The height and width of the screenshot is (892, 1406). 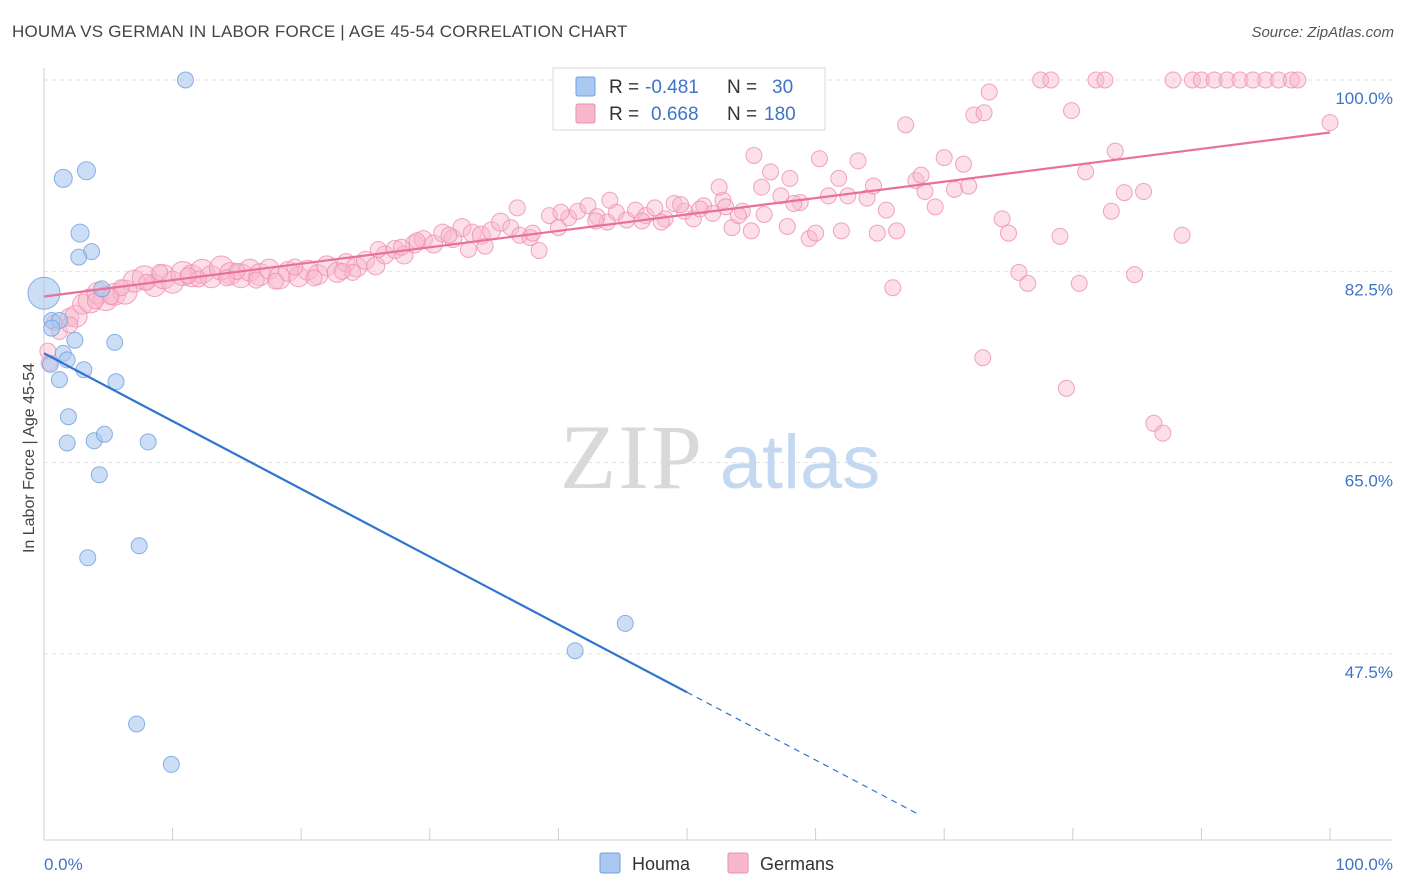 What do you see at coordinates (716, 863) in the screenshot?
I see `bottom-legend: Houma Germans` at bounding box center [716, 863].